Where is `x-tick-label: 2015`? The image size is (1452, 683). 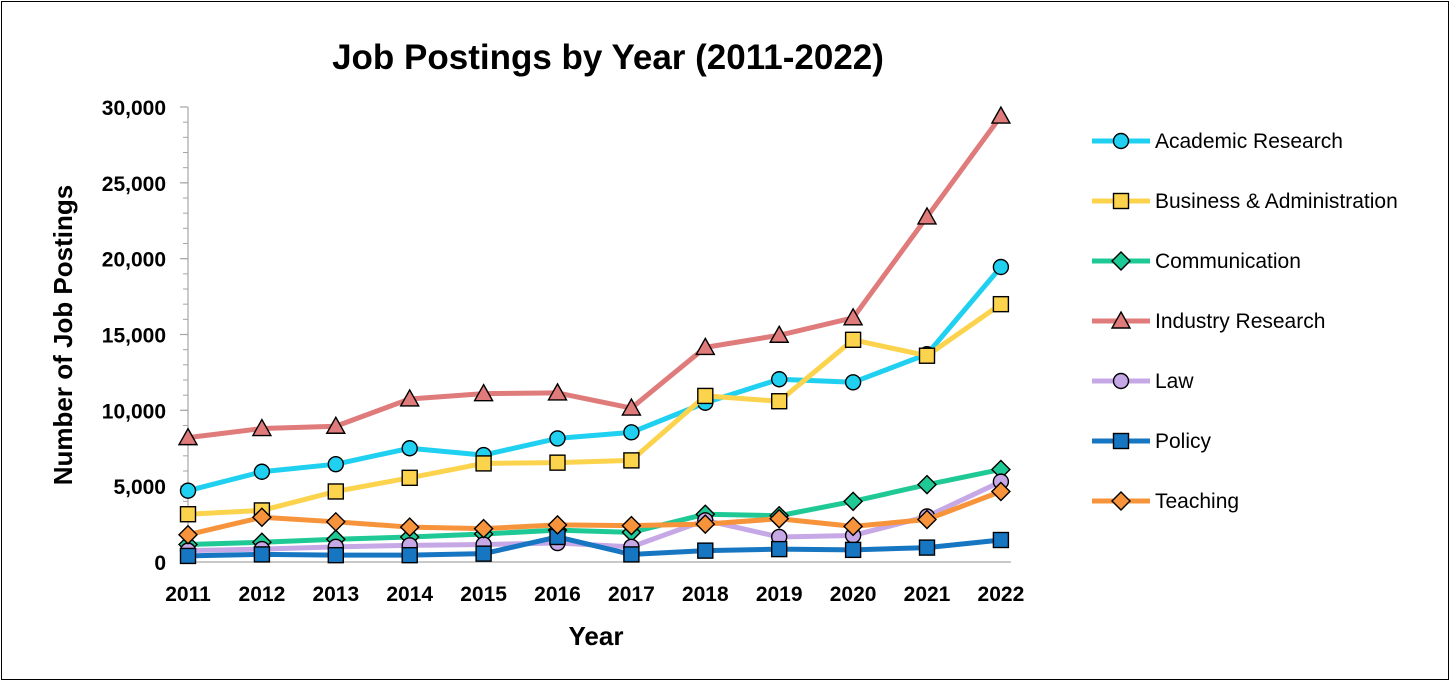 x-tick-label: 2015 is located at coordinates (483, 594).